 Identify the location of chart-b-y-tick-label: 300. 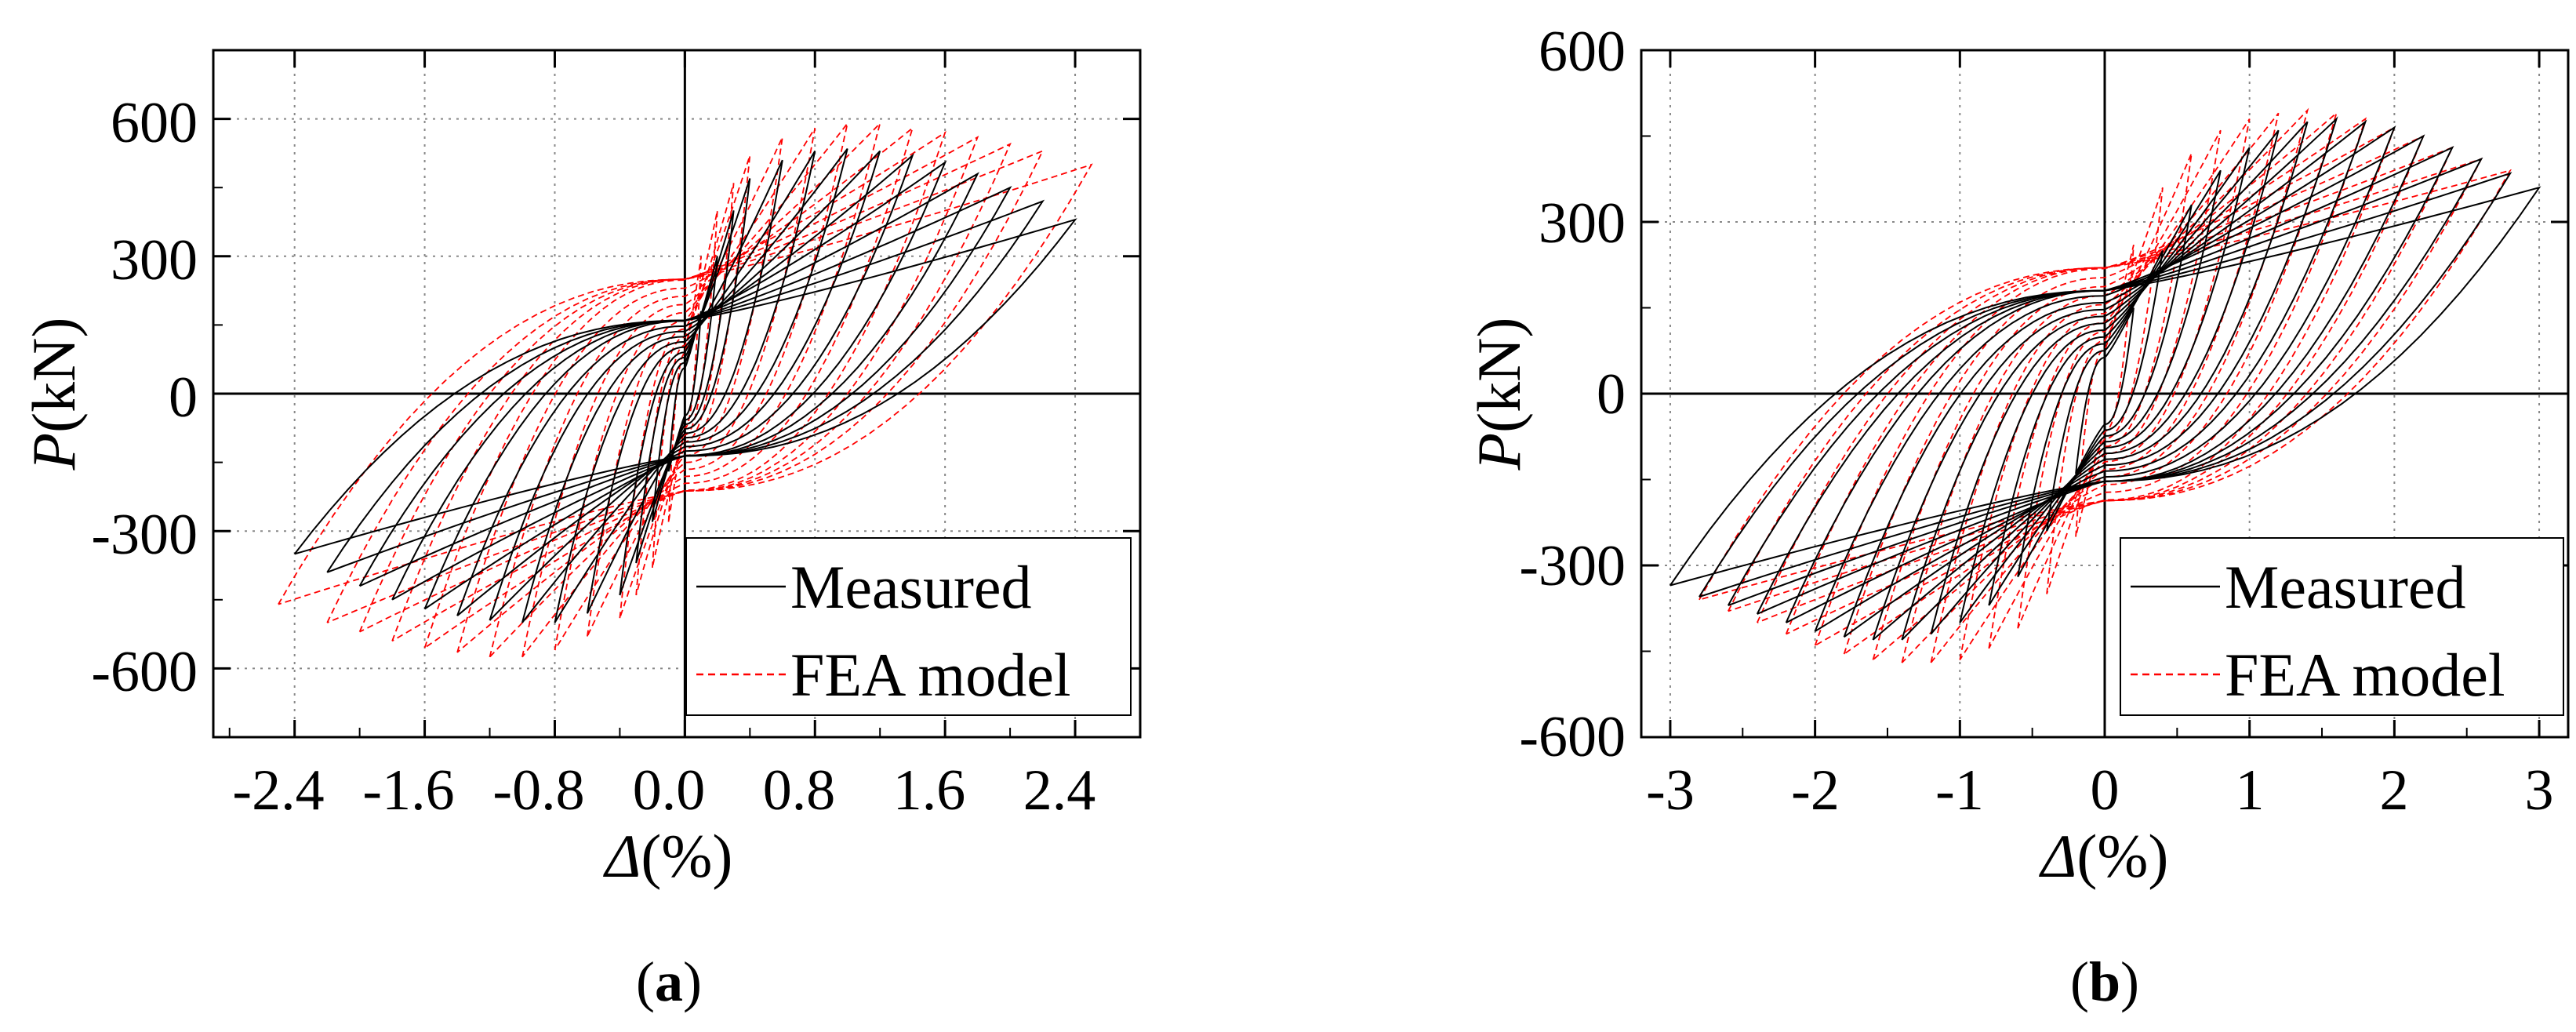
(1582, 223).